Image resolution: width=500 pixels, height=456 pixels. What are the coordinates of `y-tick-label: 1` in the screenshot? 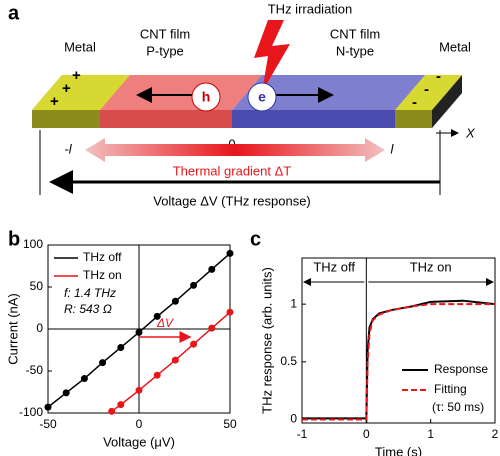 It's located at (293, 303).